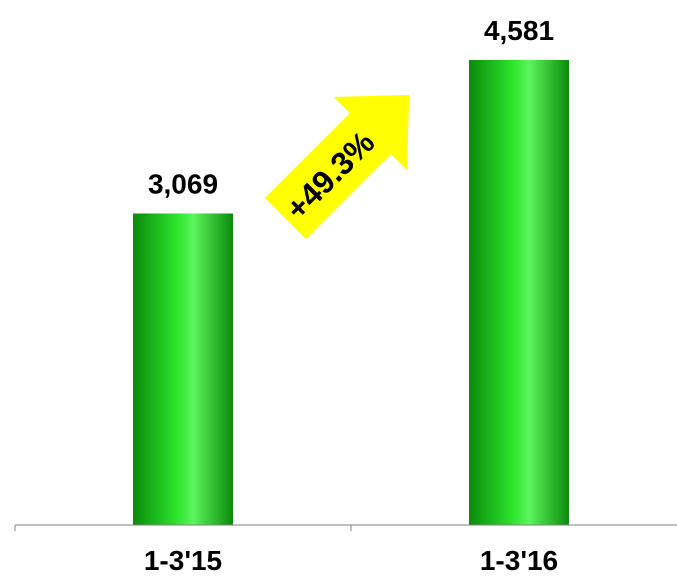 The width and height of the screenshot is (677, 580). I want to click on growth-arrow: +49.3%, so click(337, 167).